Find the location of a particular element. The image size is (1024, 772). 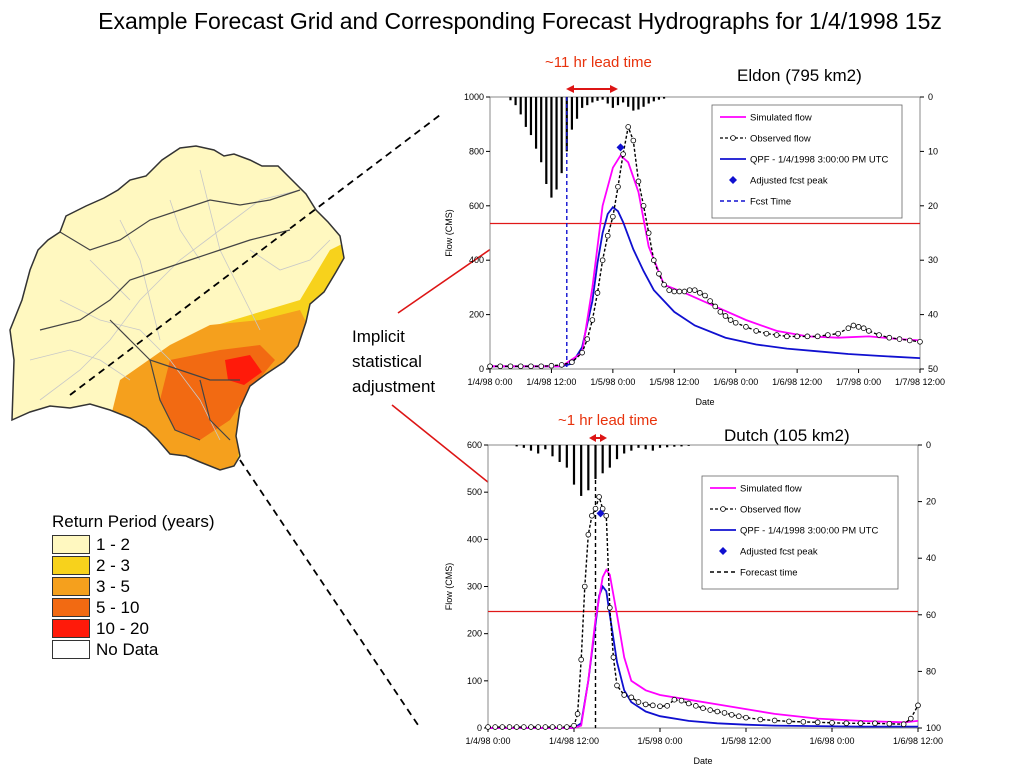

series-qpf-line is located at coordinates (705, 286).